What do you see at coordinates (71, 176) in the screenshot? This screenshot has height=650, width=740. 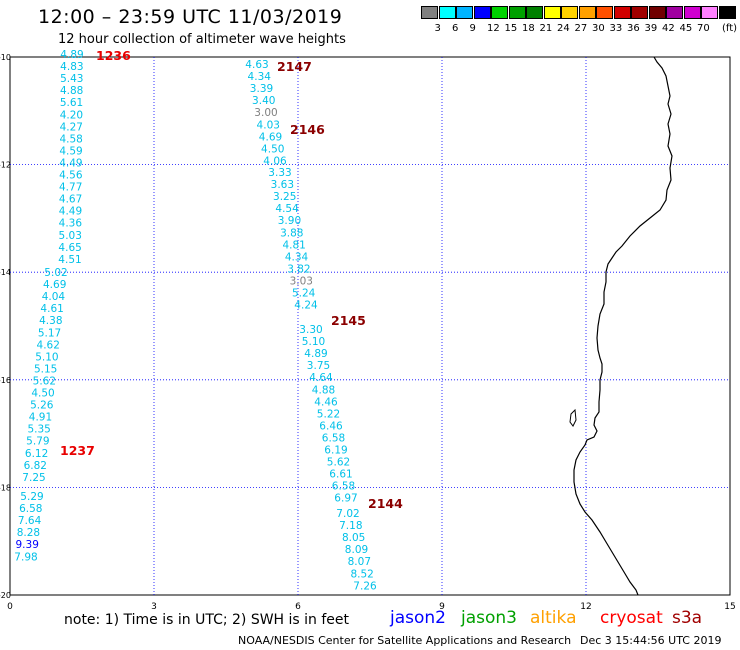 I see `wave-height-value: 4.56` at bounding box center [71, 176].